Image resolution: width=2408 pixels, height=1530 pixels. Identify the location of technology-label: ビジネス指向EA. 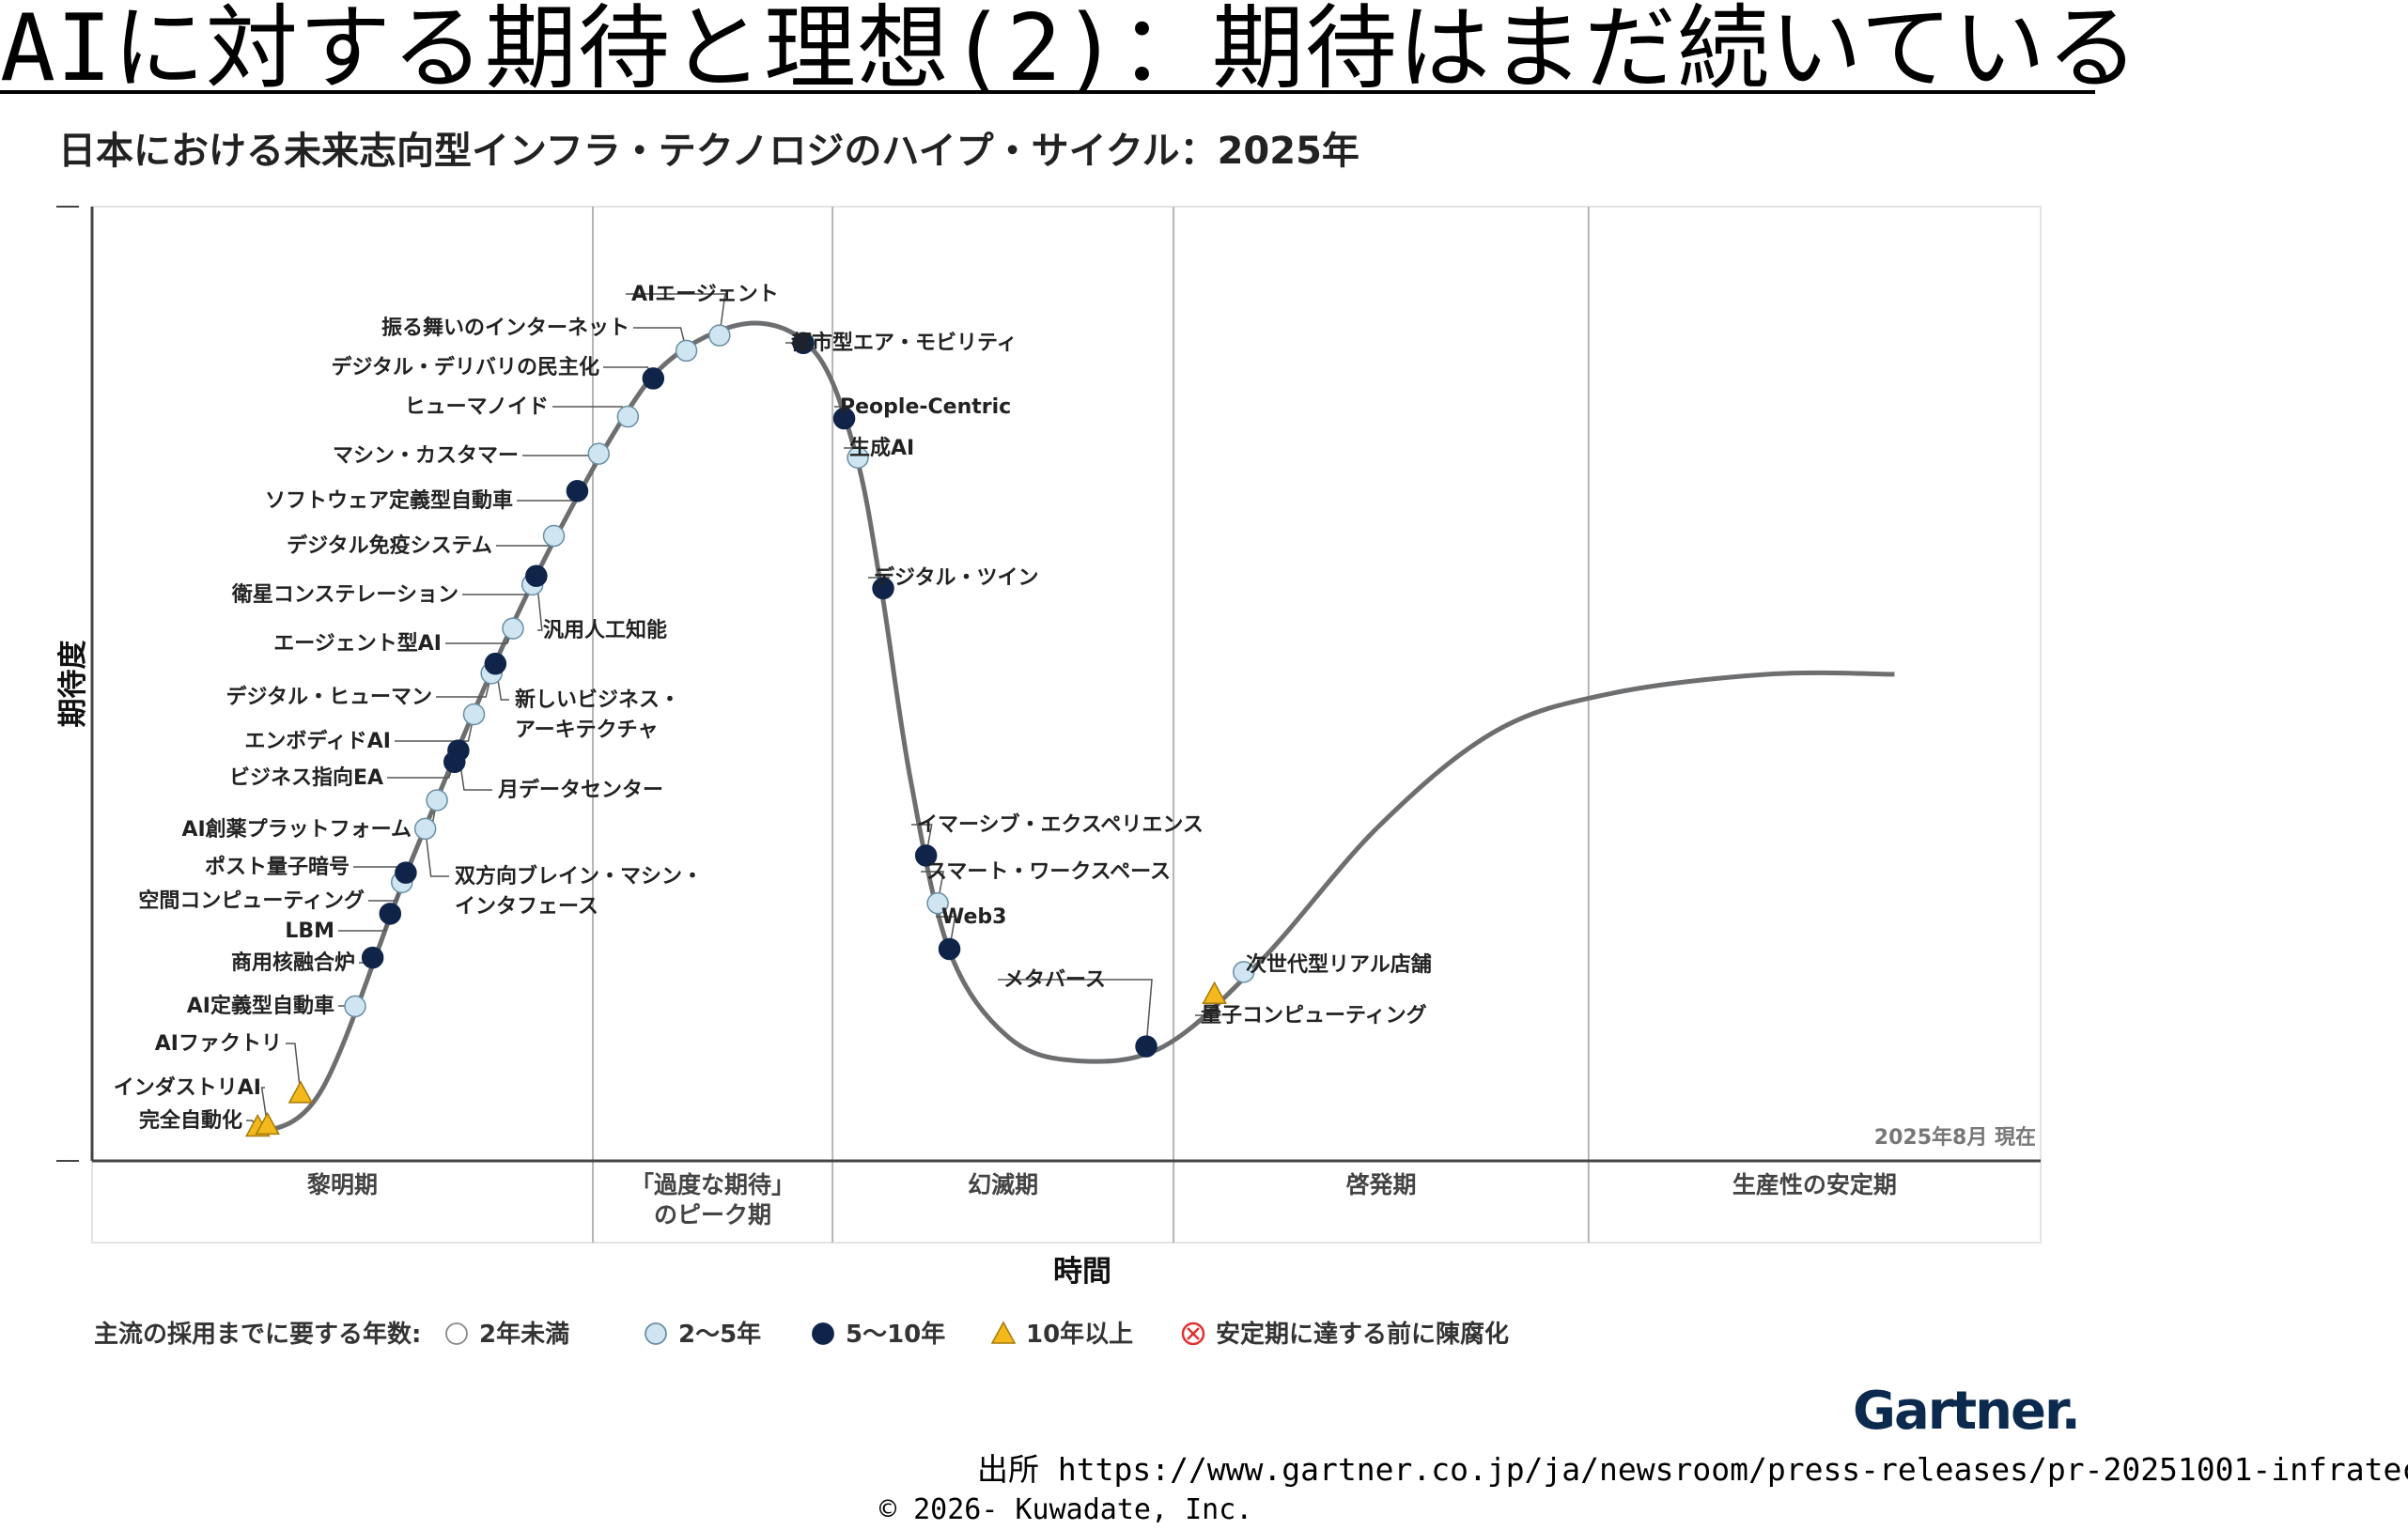
(306, 777).